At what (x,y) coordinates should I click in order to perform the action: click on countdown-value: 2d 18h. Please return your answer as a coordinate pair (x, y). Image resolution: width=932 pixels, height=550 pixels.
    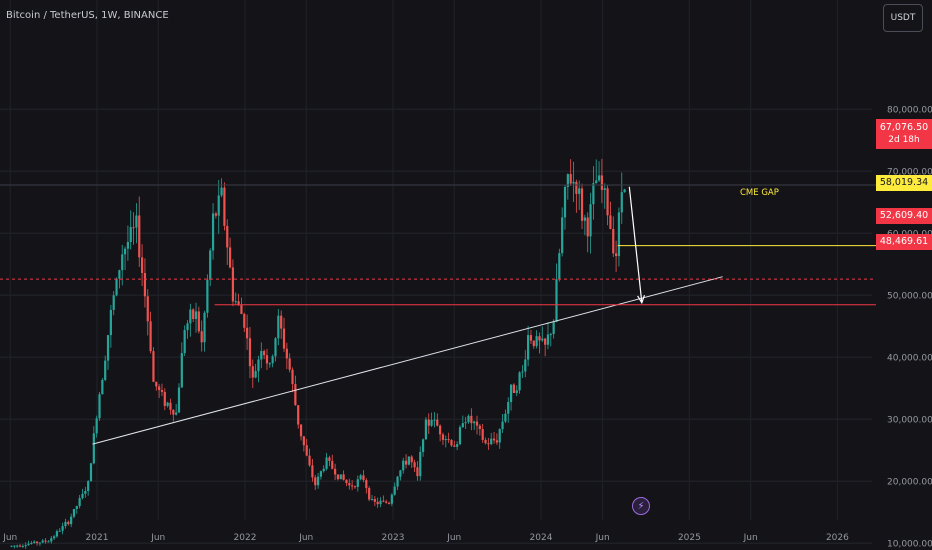
    Looking at the image, I should click on (904, 140).